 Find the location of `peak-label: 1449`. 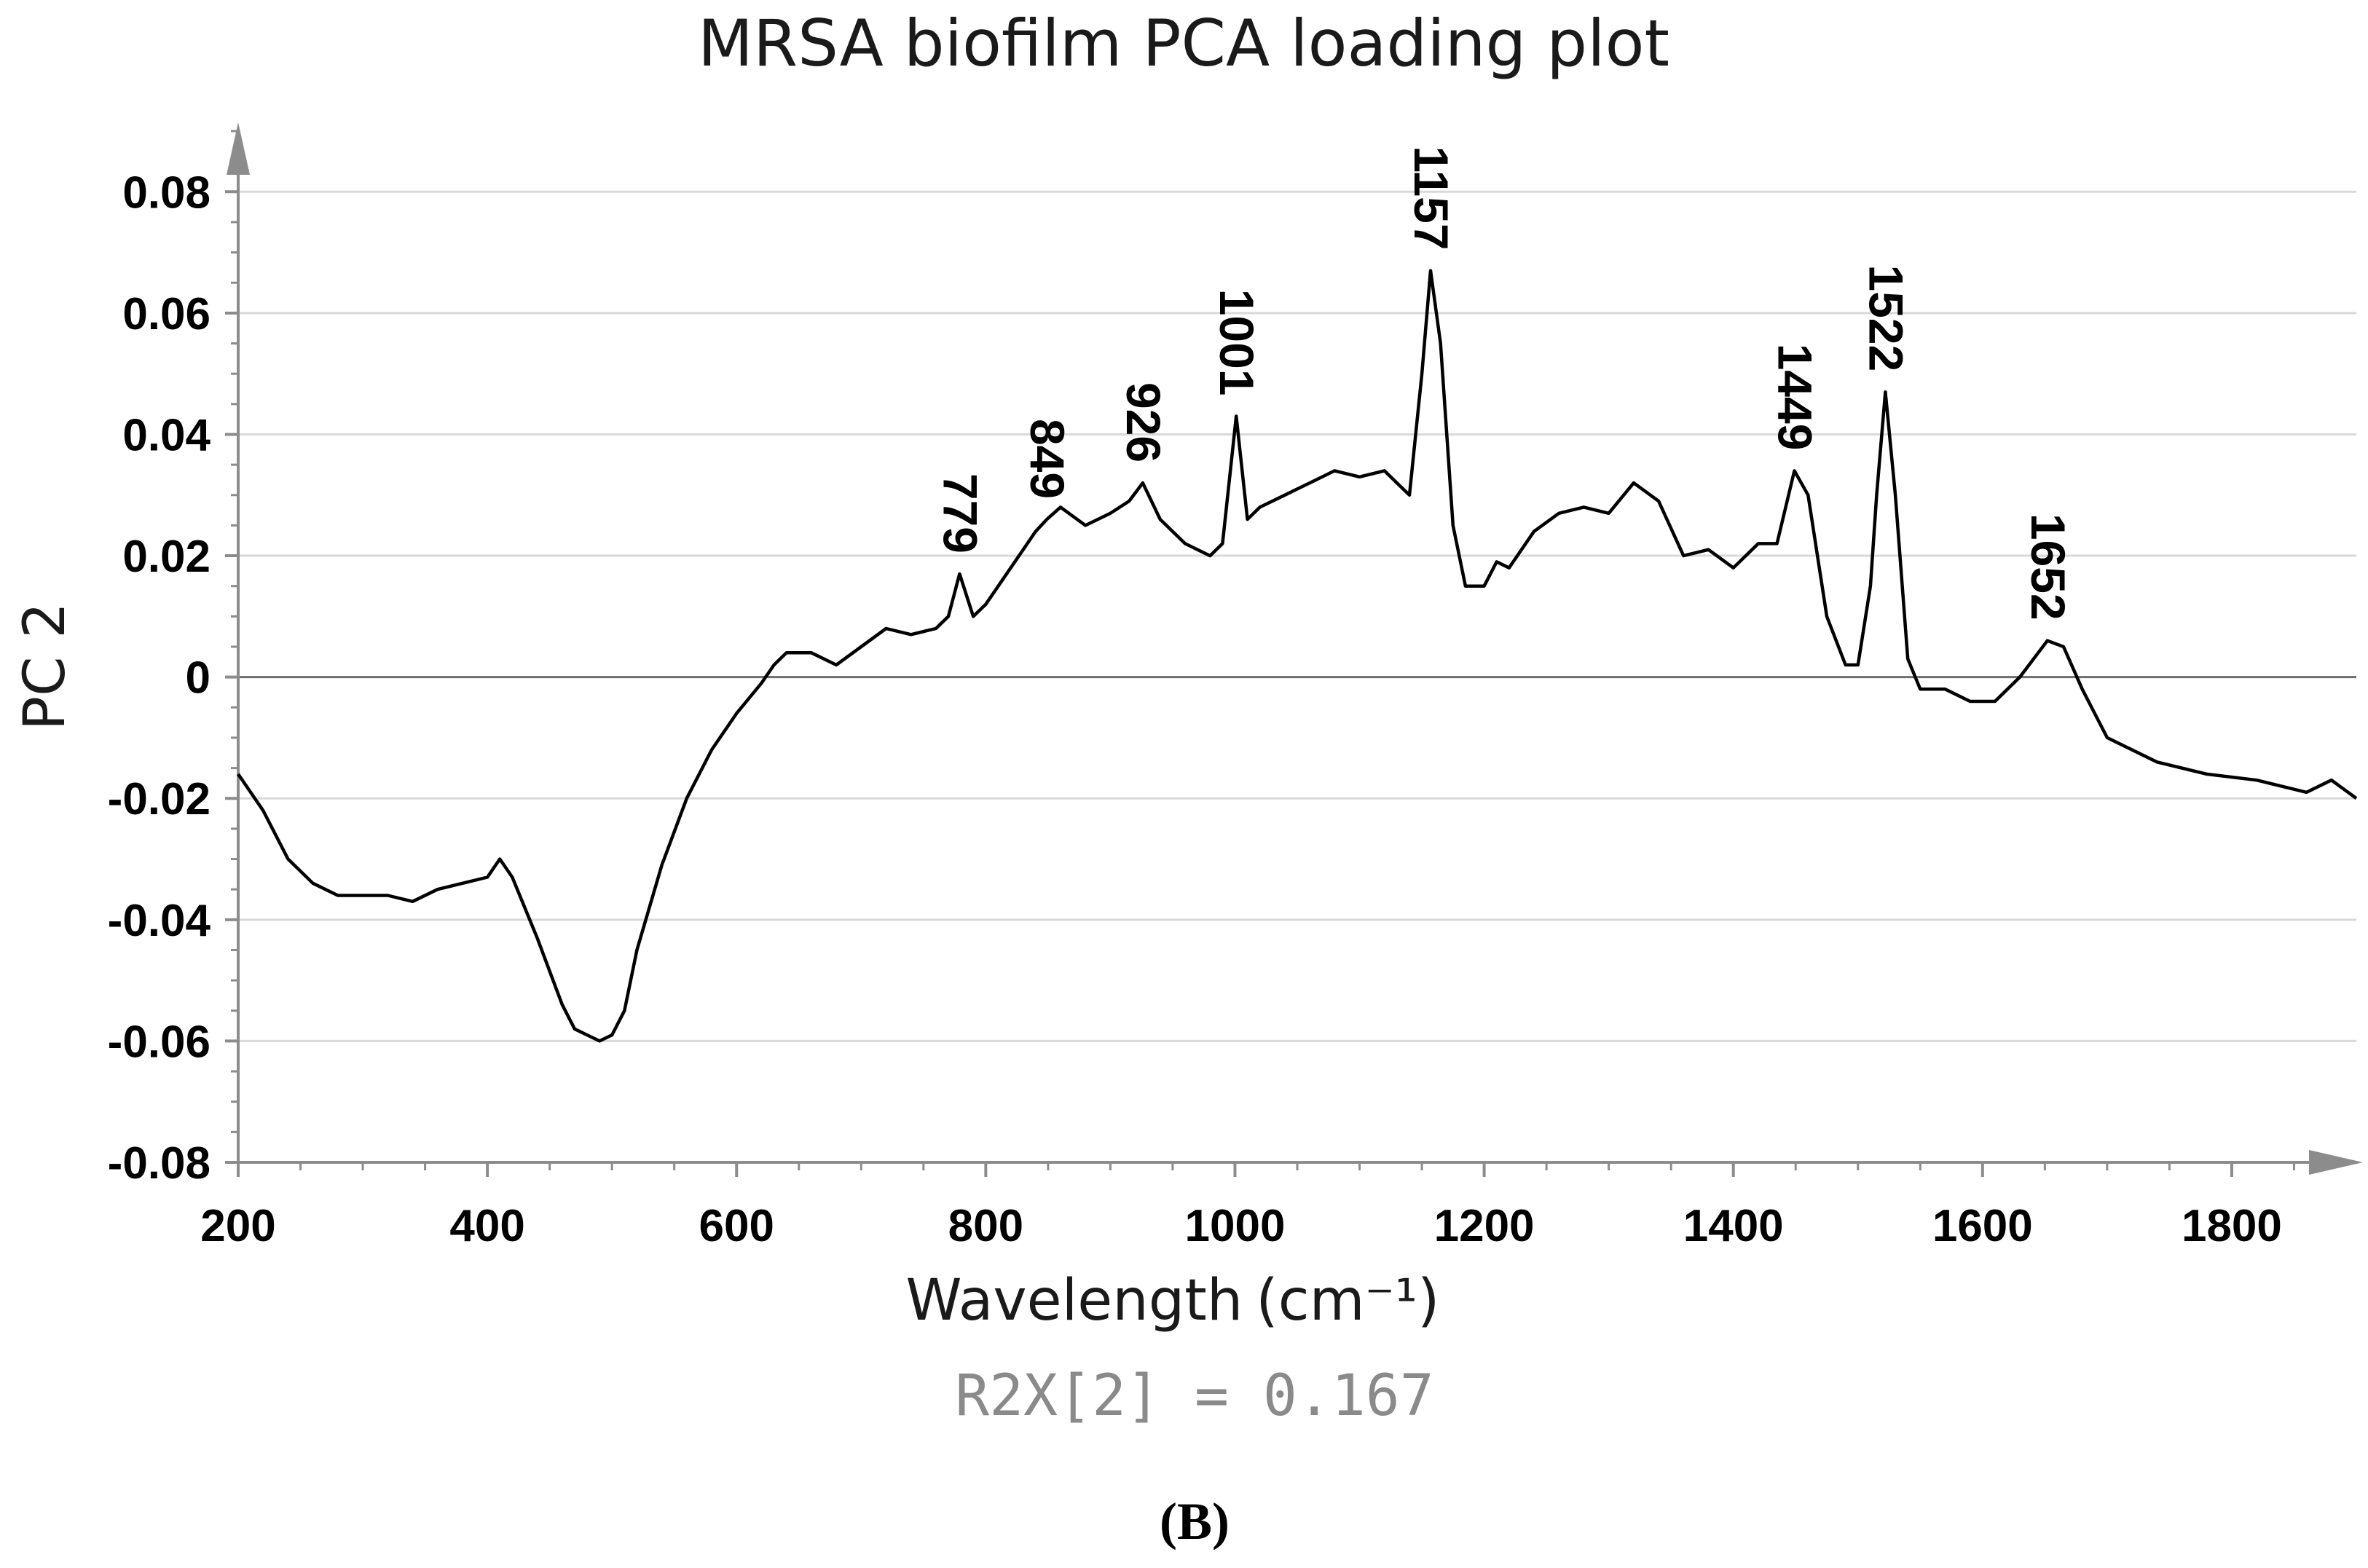

peak-label: 1449 is located at coordinates (1796, 397).